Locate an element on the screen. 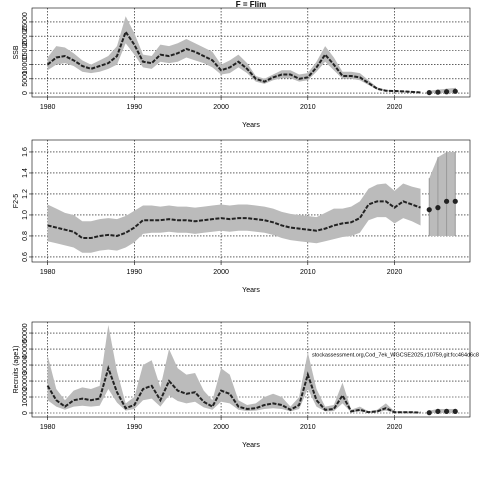  y-tick-label: 40000 is located at coordinates (25, 349).